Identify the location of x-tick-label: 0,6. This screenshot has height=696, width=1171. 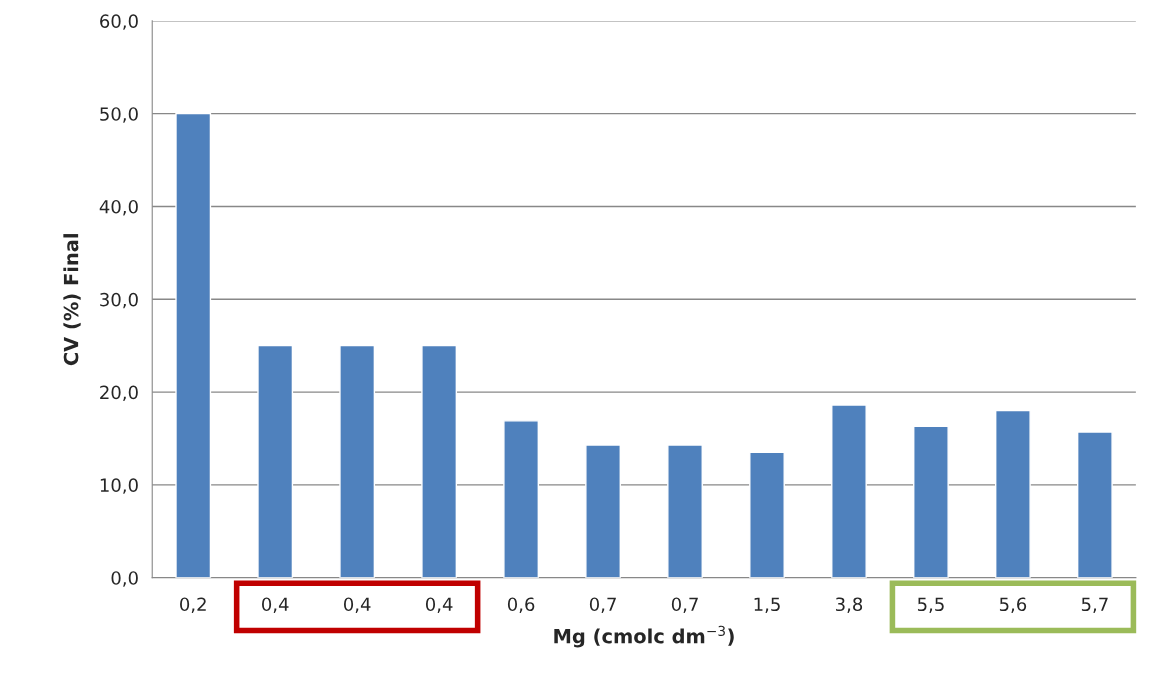
(521, 605).